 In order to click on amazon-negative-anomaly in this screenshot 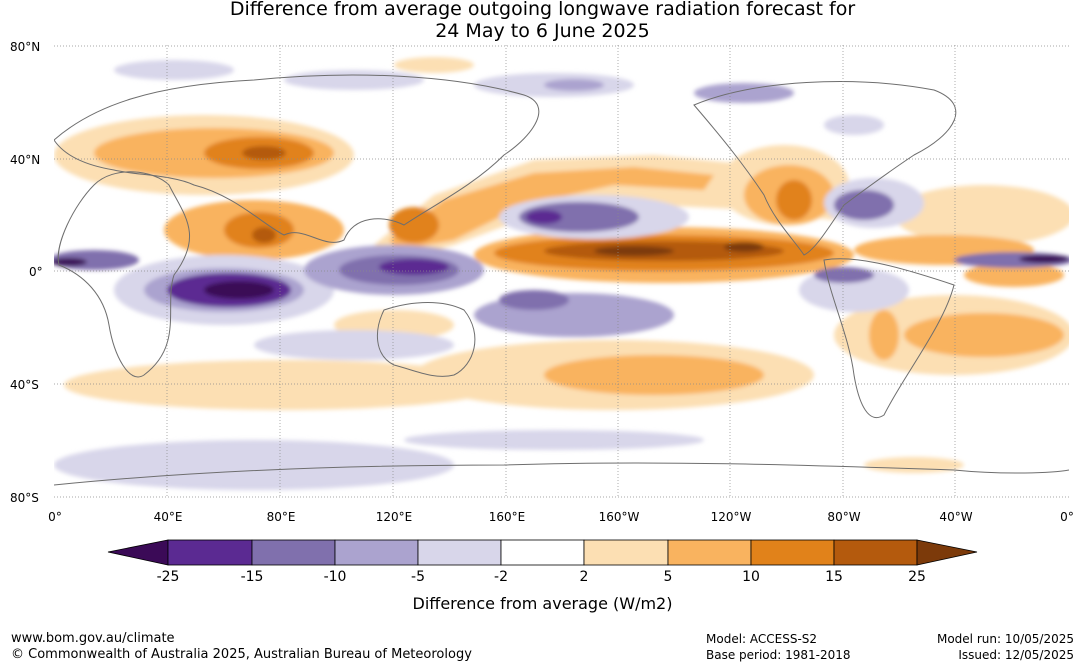, I will do `click(844, 275)`.